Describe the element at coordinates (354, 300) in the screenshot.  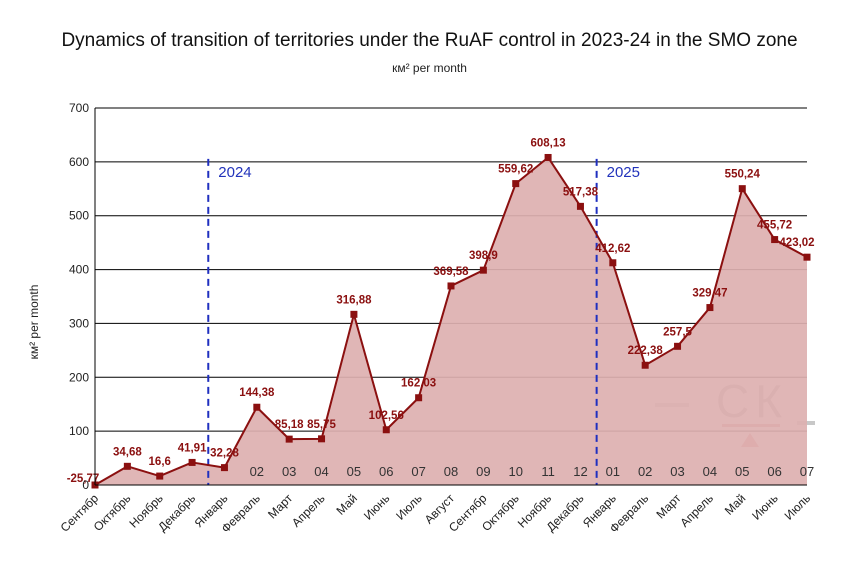
I see `data-label: 316,88` at that location.